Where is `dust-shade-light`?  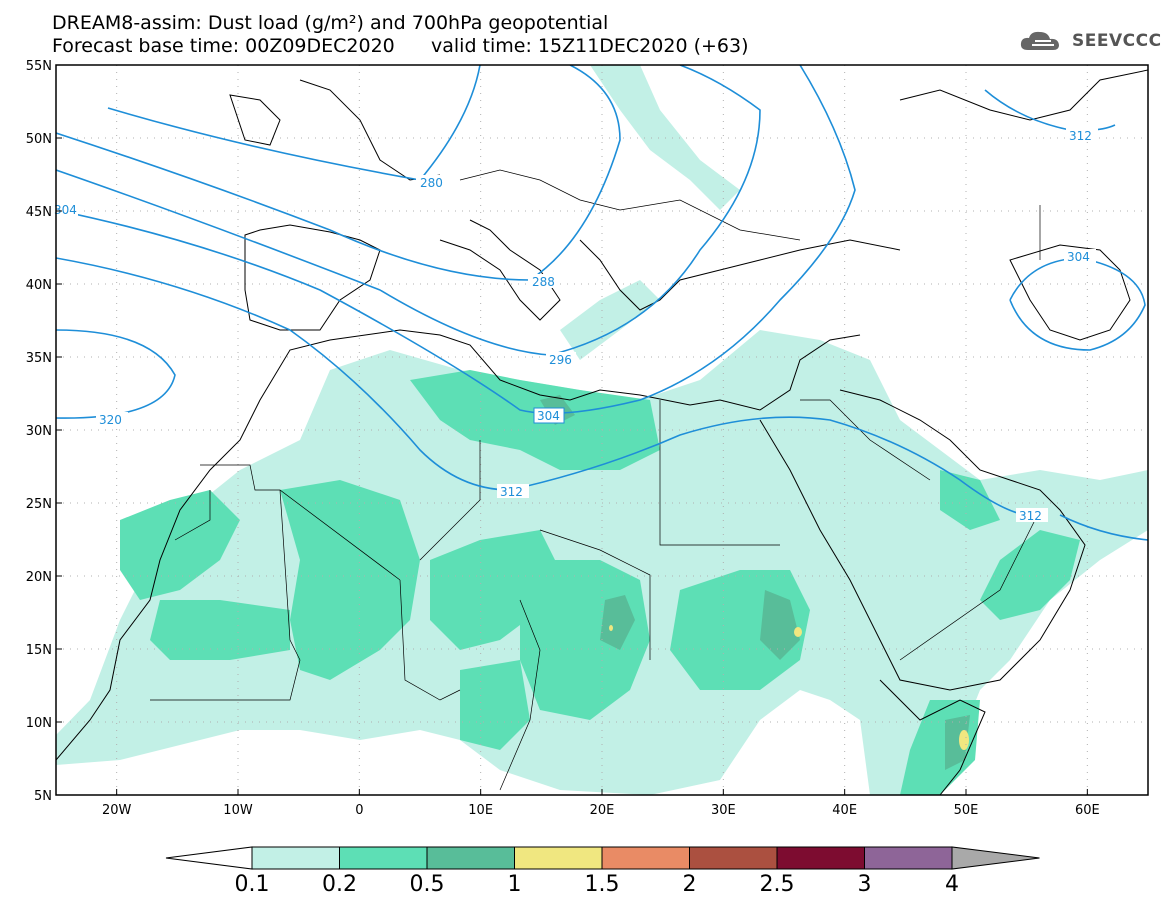
dust-shade-light is located at coordinates (610, 320).